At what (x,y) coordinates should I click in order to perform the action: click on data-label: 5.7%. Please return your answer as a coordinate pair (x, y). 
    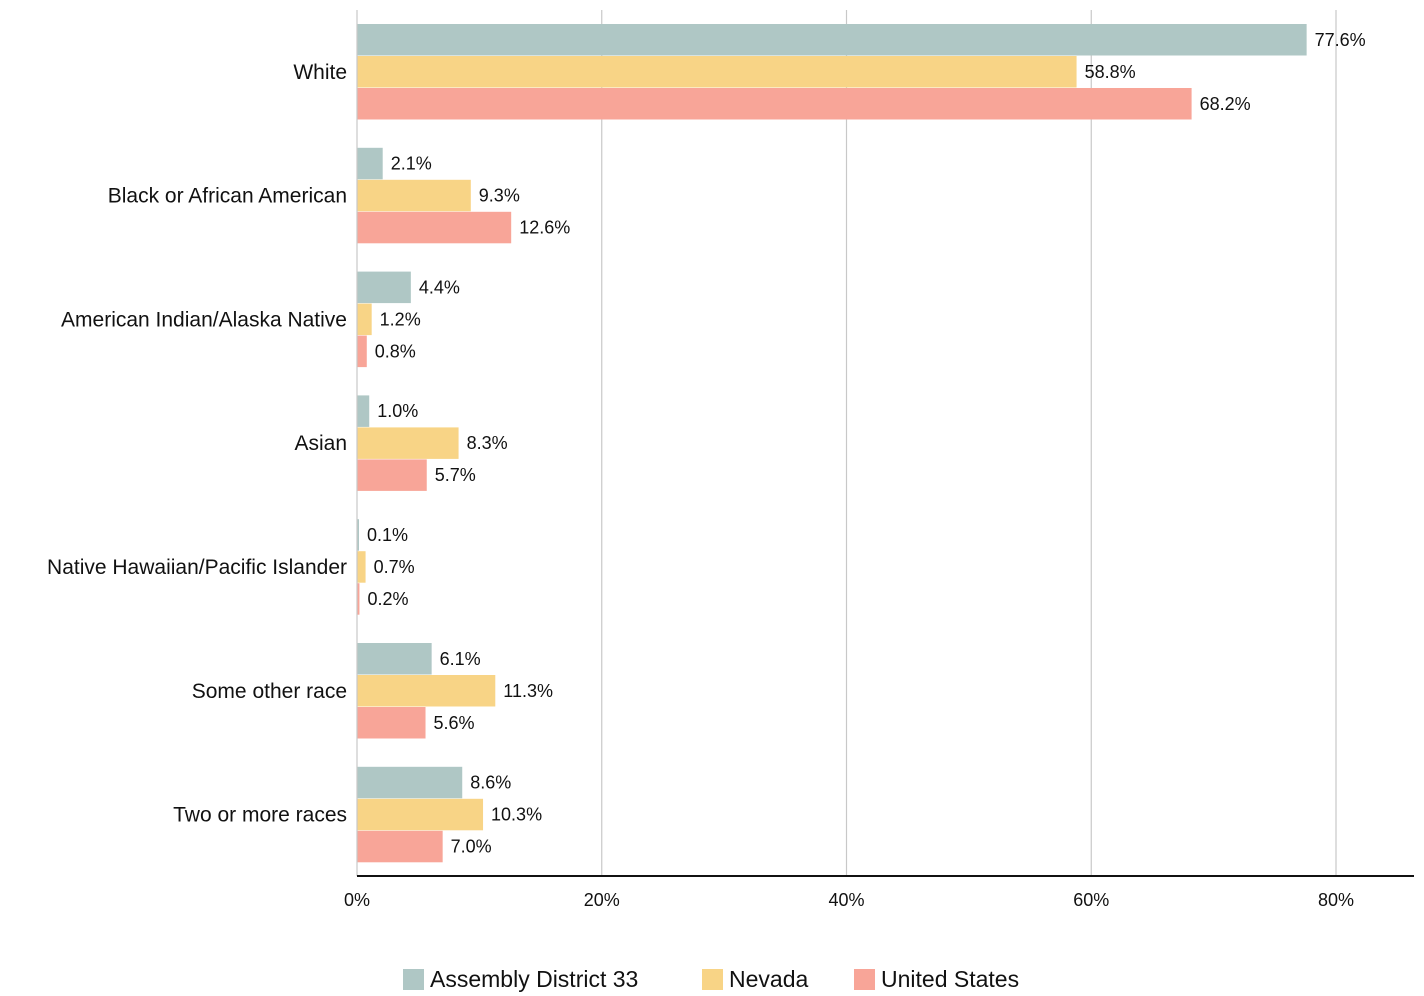
    Looking at the image, I should click on (455, 475).